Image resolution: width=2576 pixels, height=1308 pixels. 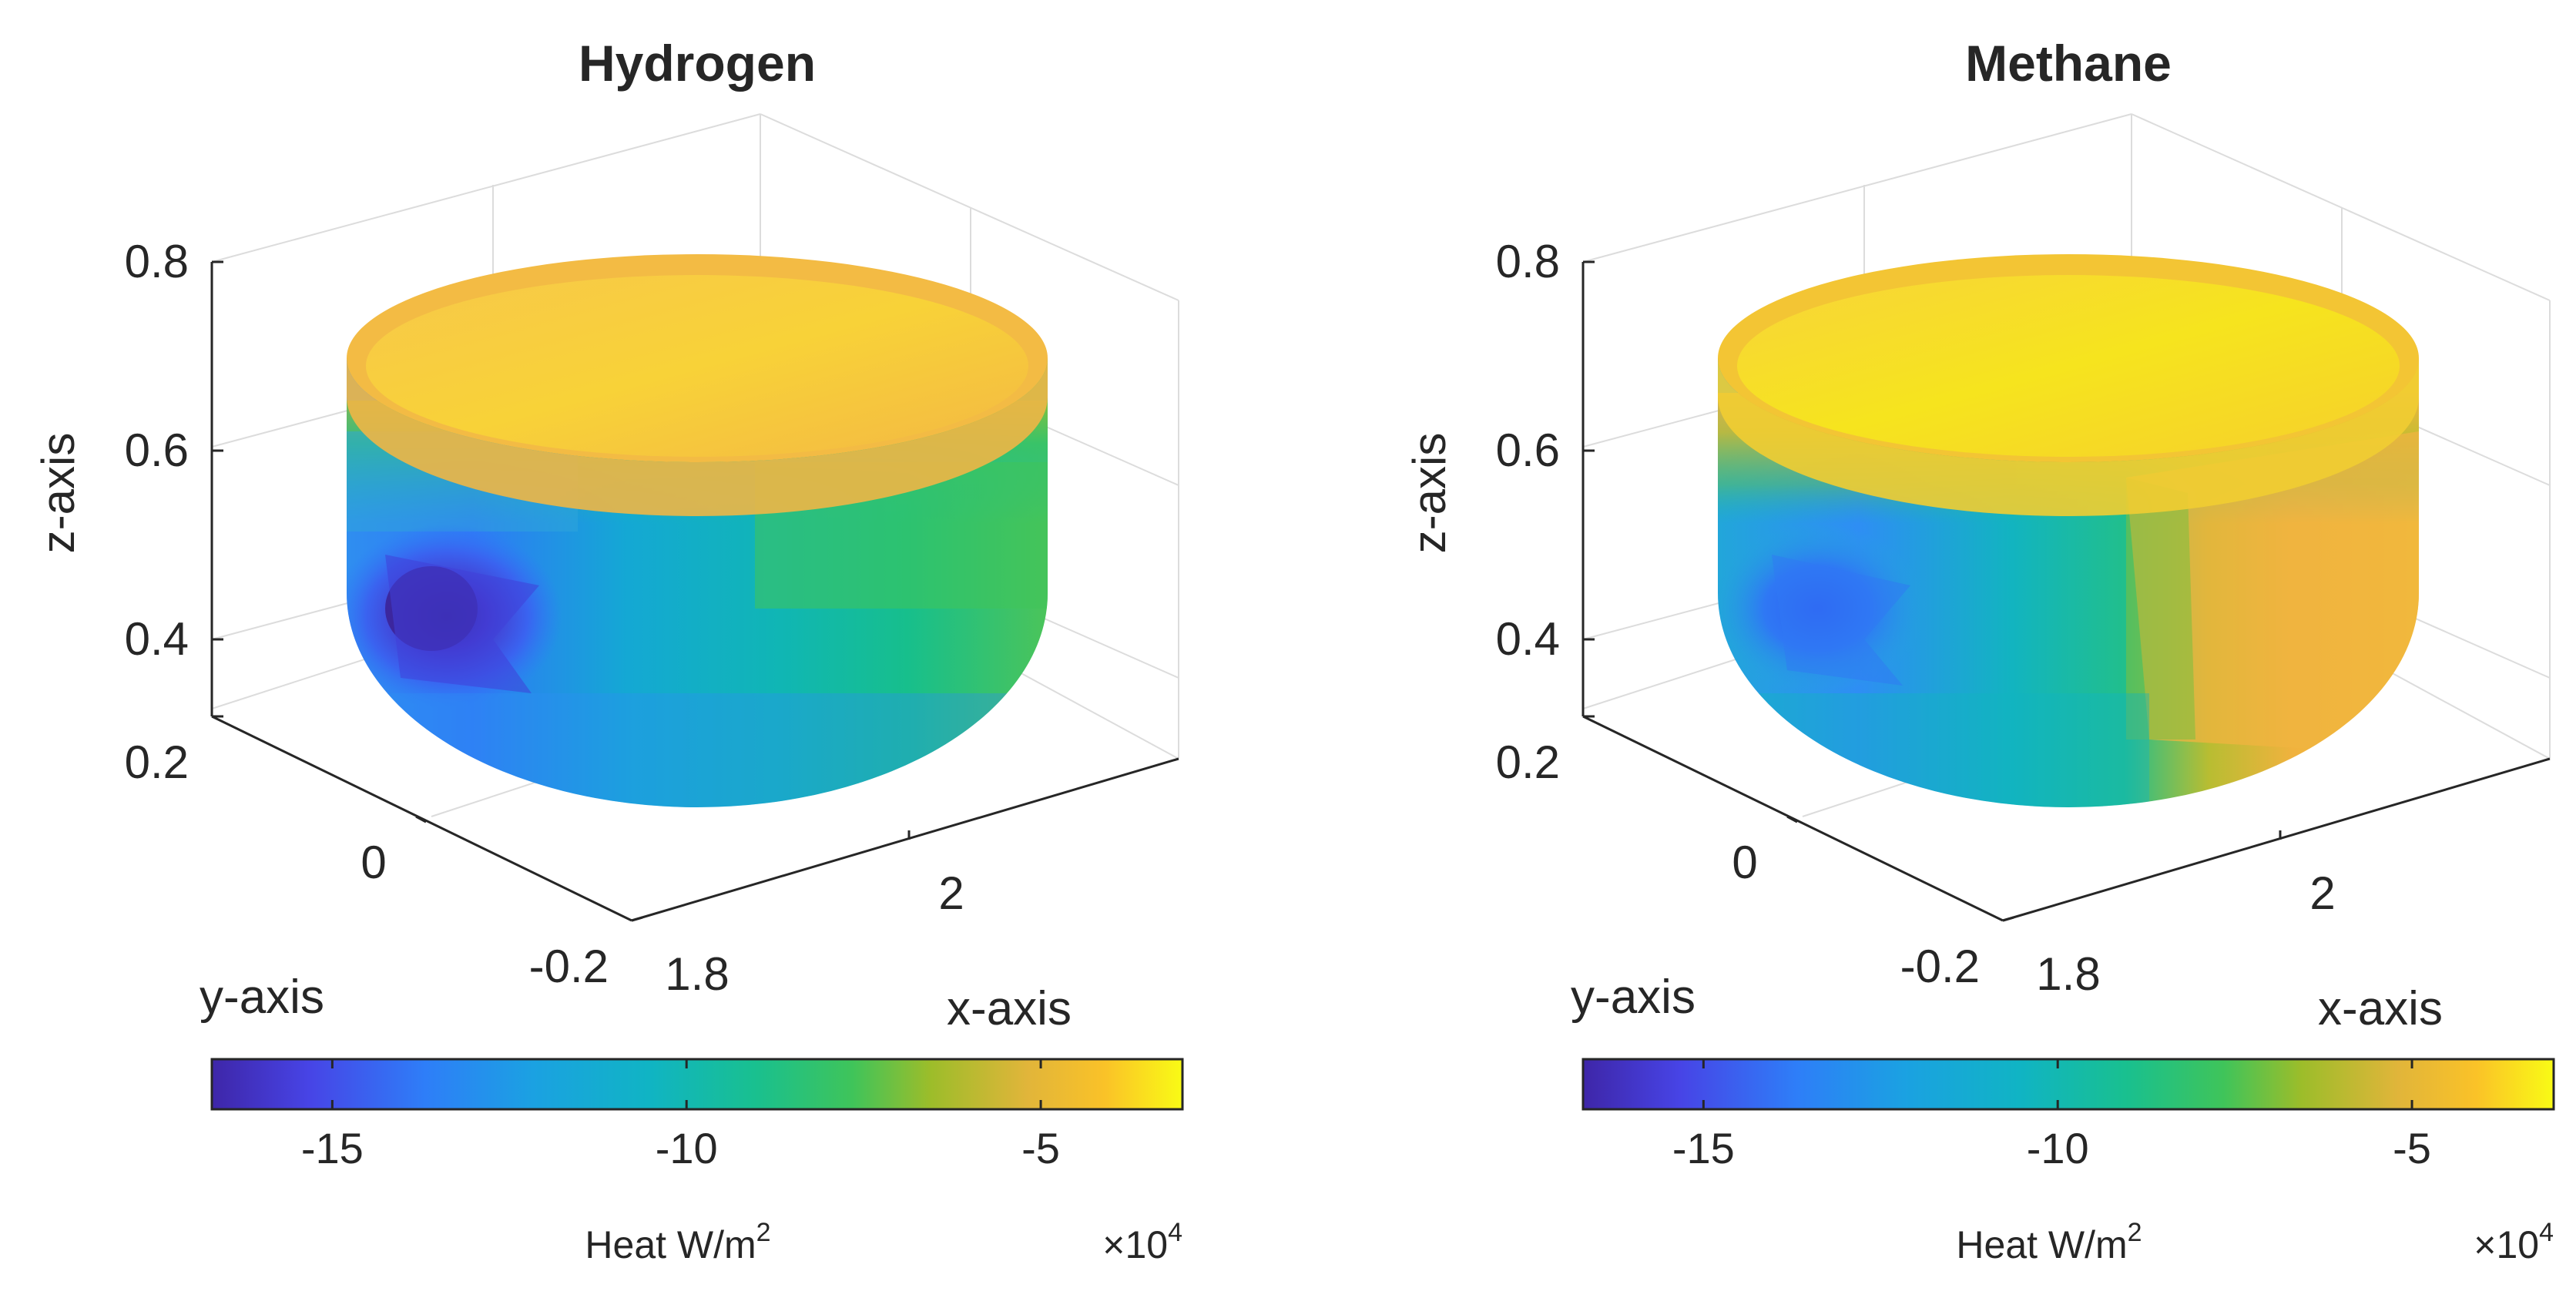 I want to click on right-green-region, so click(x=2160, y=609).